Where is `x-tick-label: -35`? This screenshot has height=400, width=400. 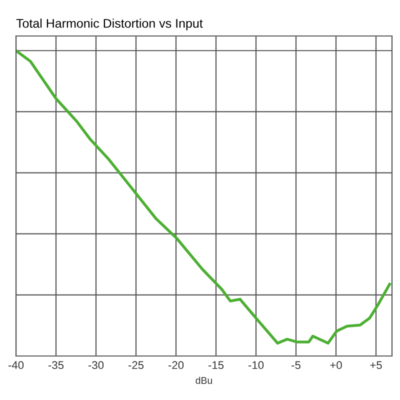
x-tick-label: -35 is located at coordinates (56, 365).